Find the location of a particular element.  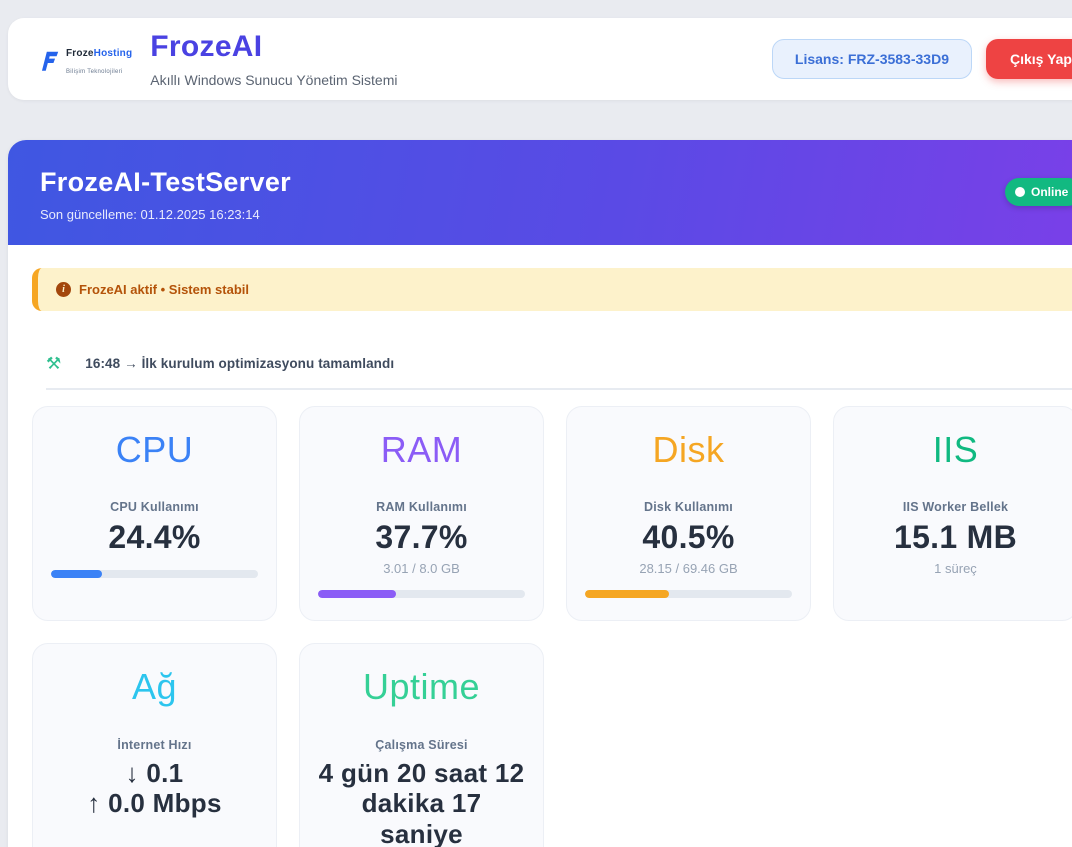

status-label: Online is located at coordinates (1050, 192).